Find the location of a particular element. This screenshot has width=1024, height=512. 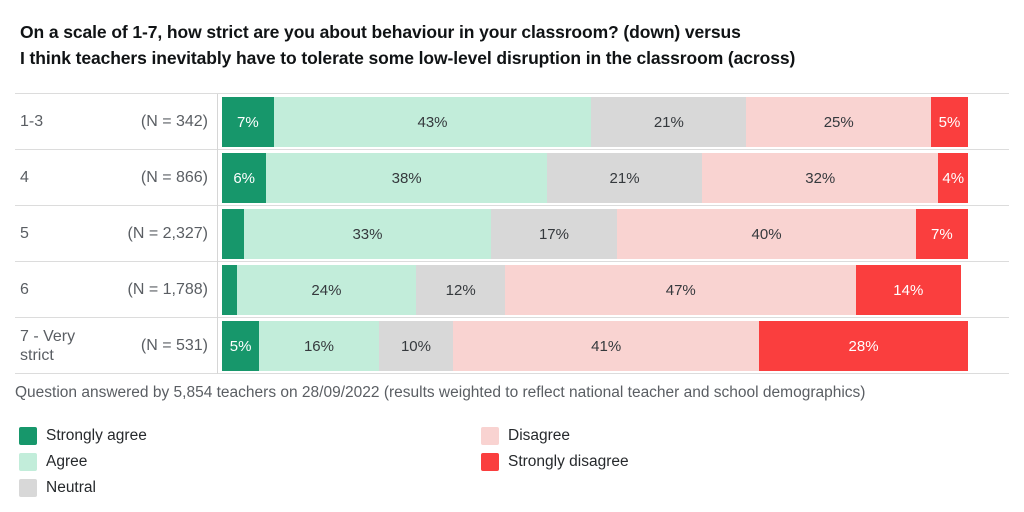

bar-segment-disagree: 32% is located at coordinates (820, 178).